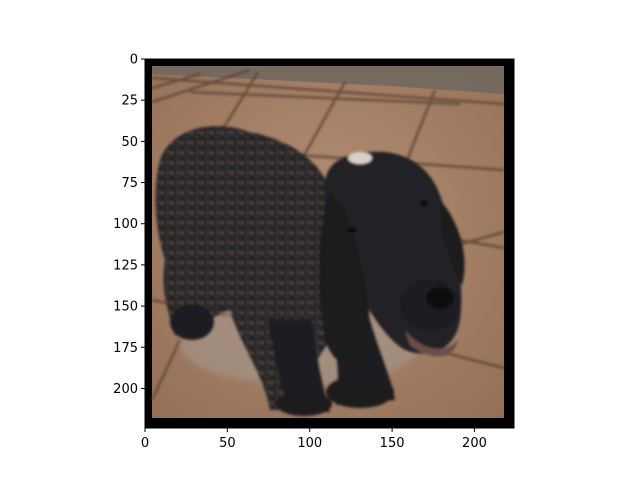 This screenshot has width=640, height=480. I want to click on x-tick-label: 200, so click(474, 443).